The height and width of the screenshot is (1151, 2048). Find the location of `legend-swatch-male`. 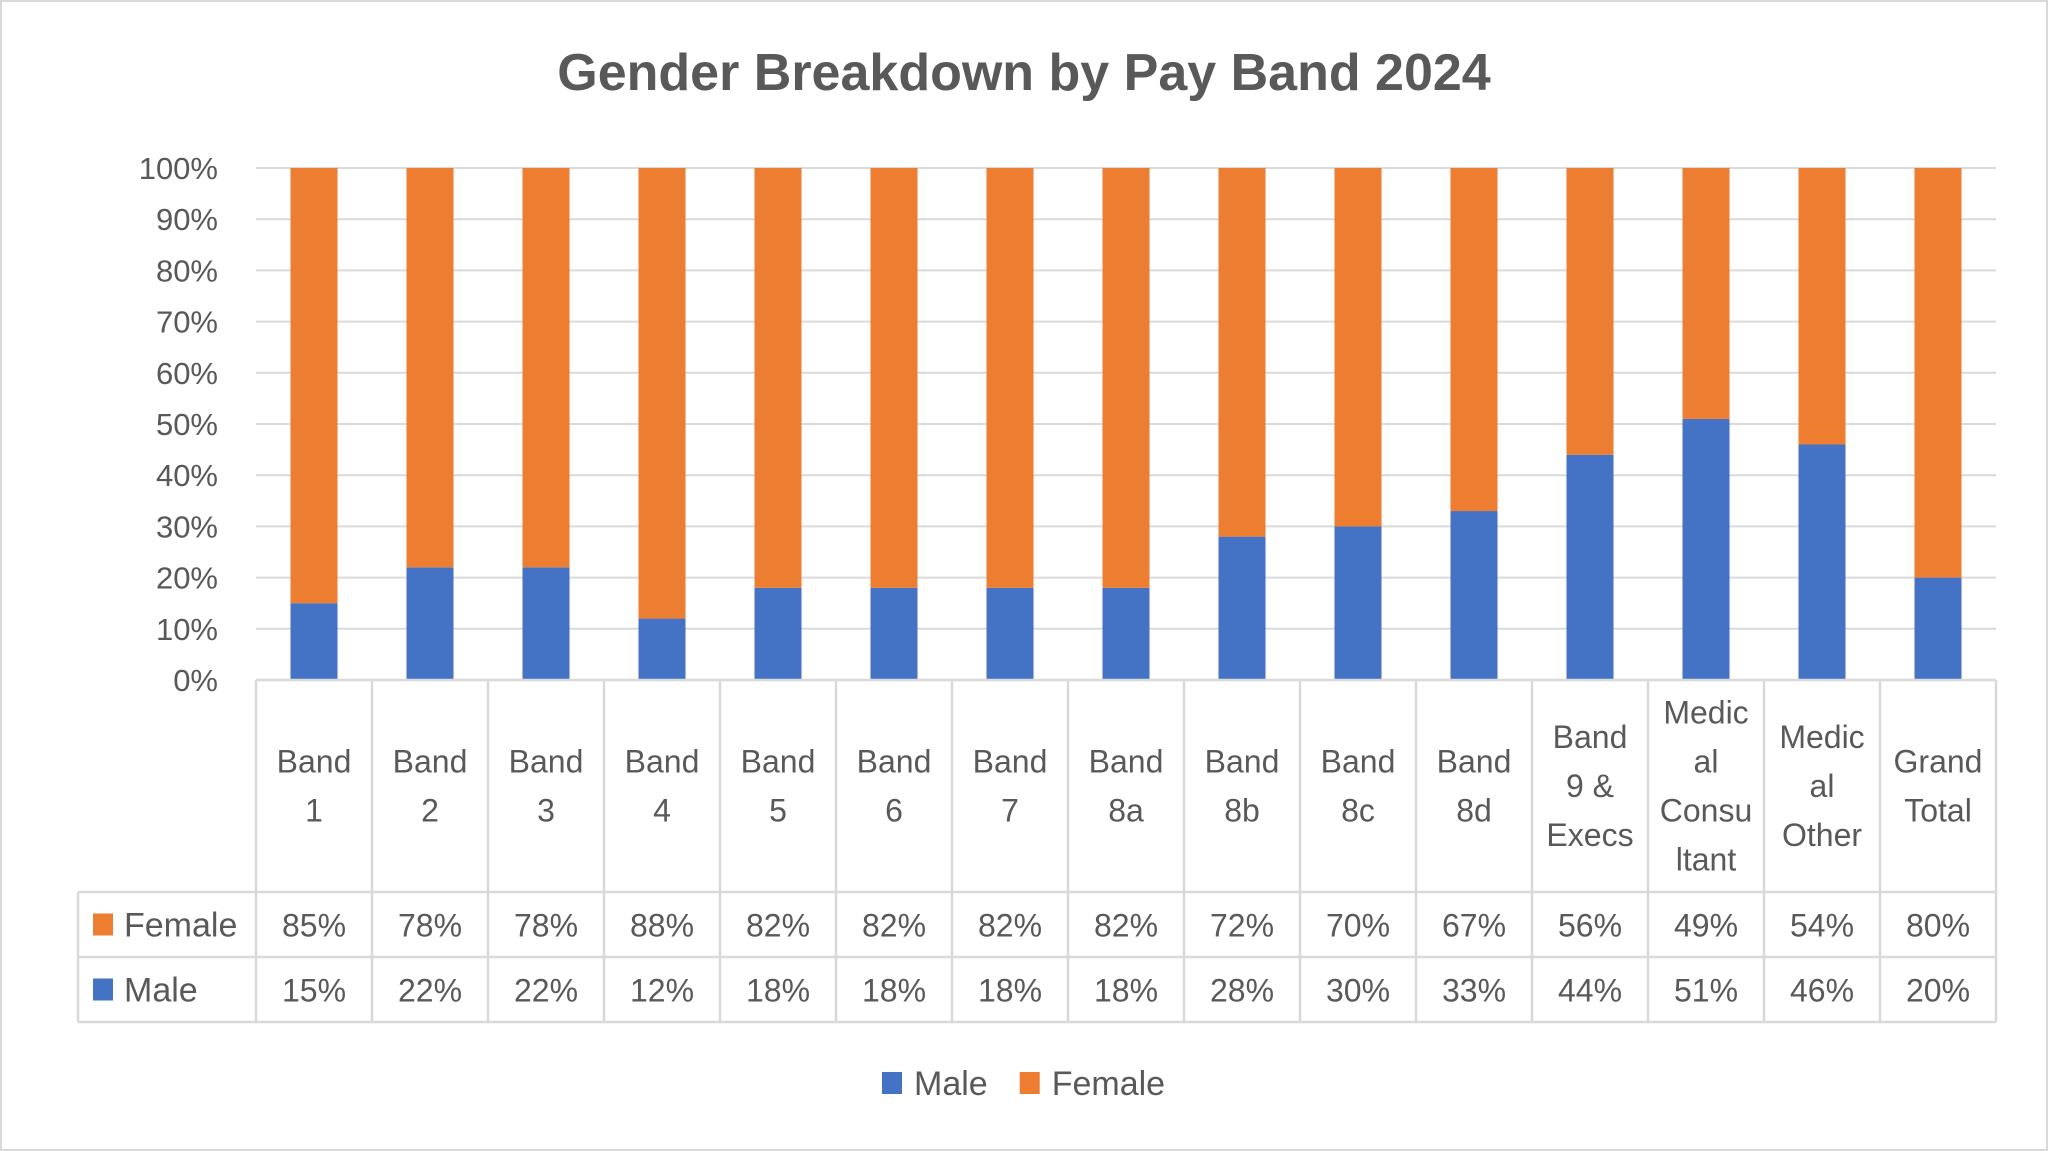

legend-swatch-male is located at coordinates (892, 1083).